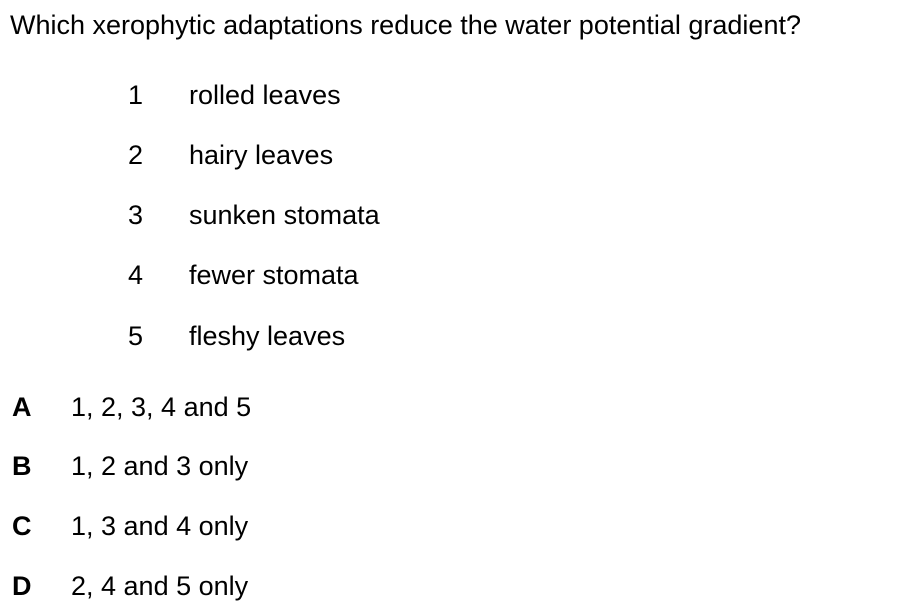 The width and height of the screenshot is (916, 609). What do you see at coordinates (458, 95) in the screenshot?
I see `statement-item: 1 rolled leaves` at bounding box center [458, 95].